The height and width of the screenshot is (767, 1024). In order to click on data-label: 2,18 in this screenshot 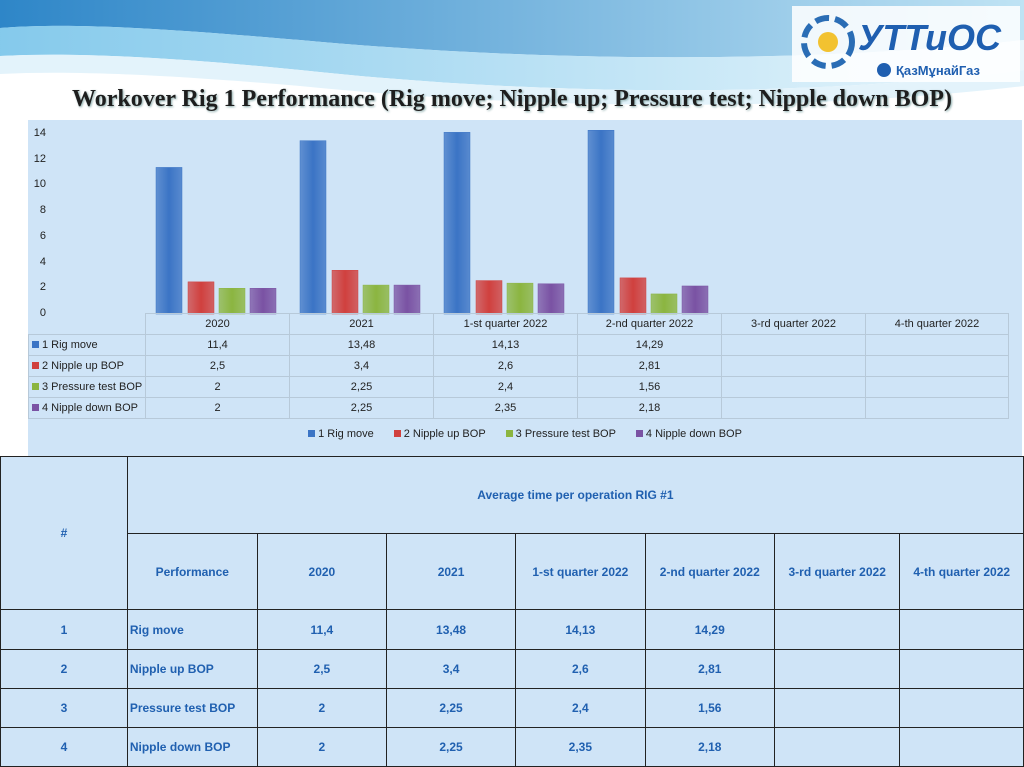, I will do `click(649, 408)`.